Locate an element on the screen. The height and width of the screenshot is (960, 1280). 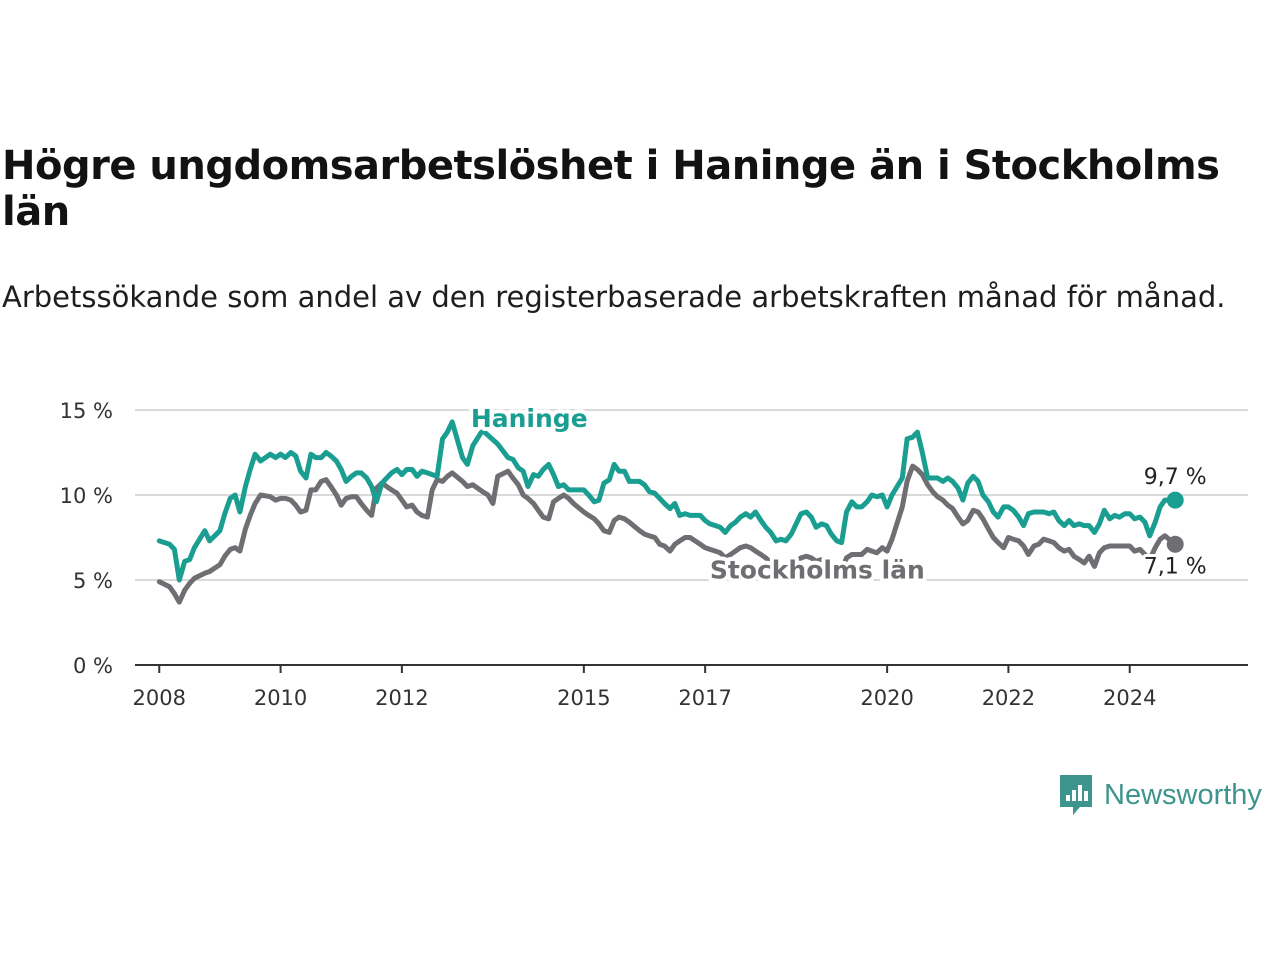
x-tick-label: 2012 is located at coordinates (401, 698).